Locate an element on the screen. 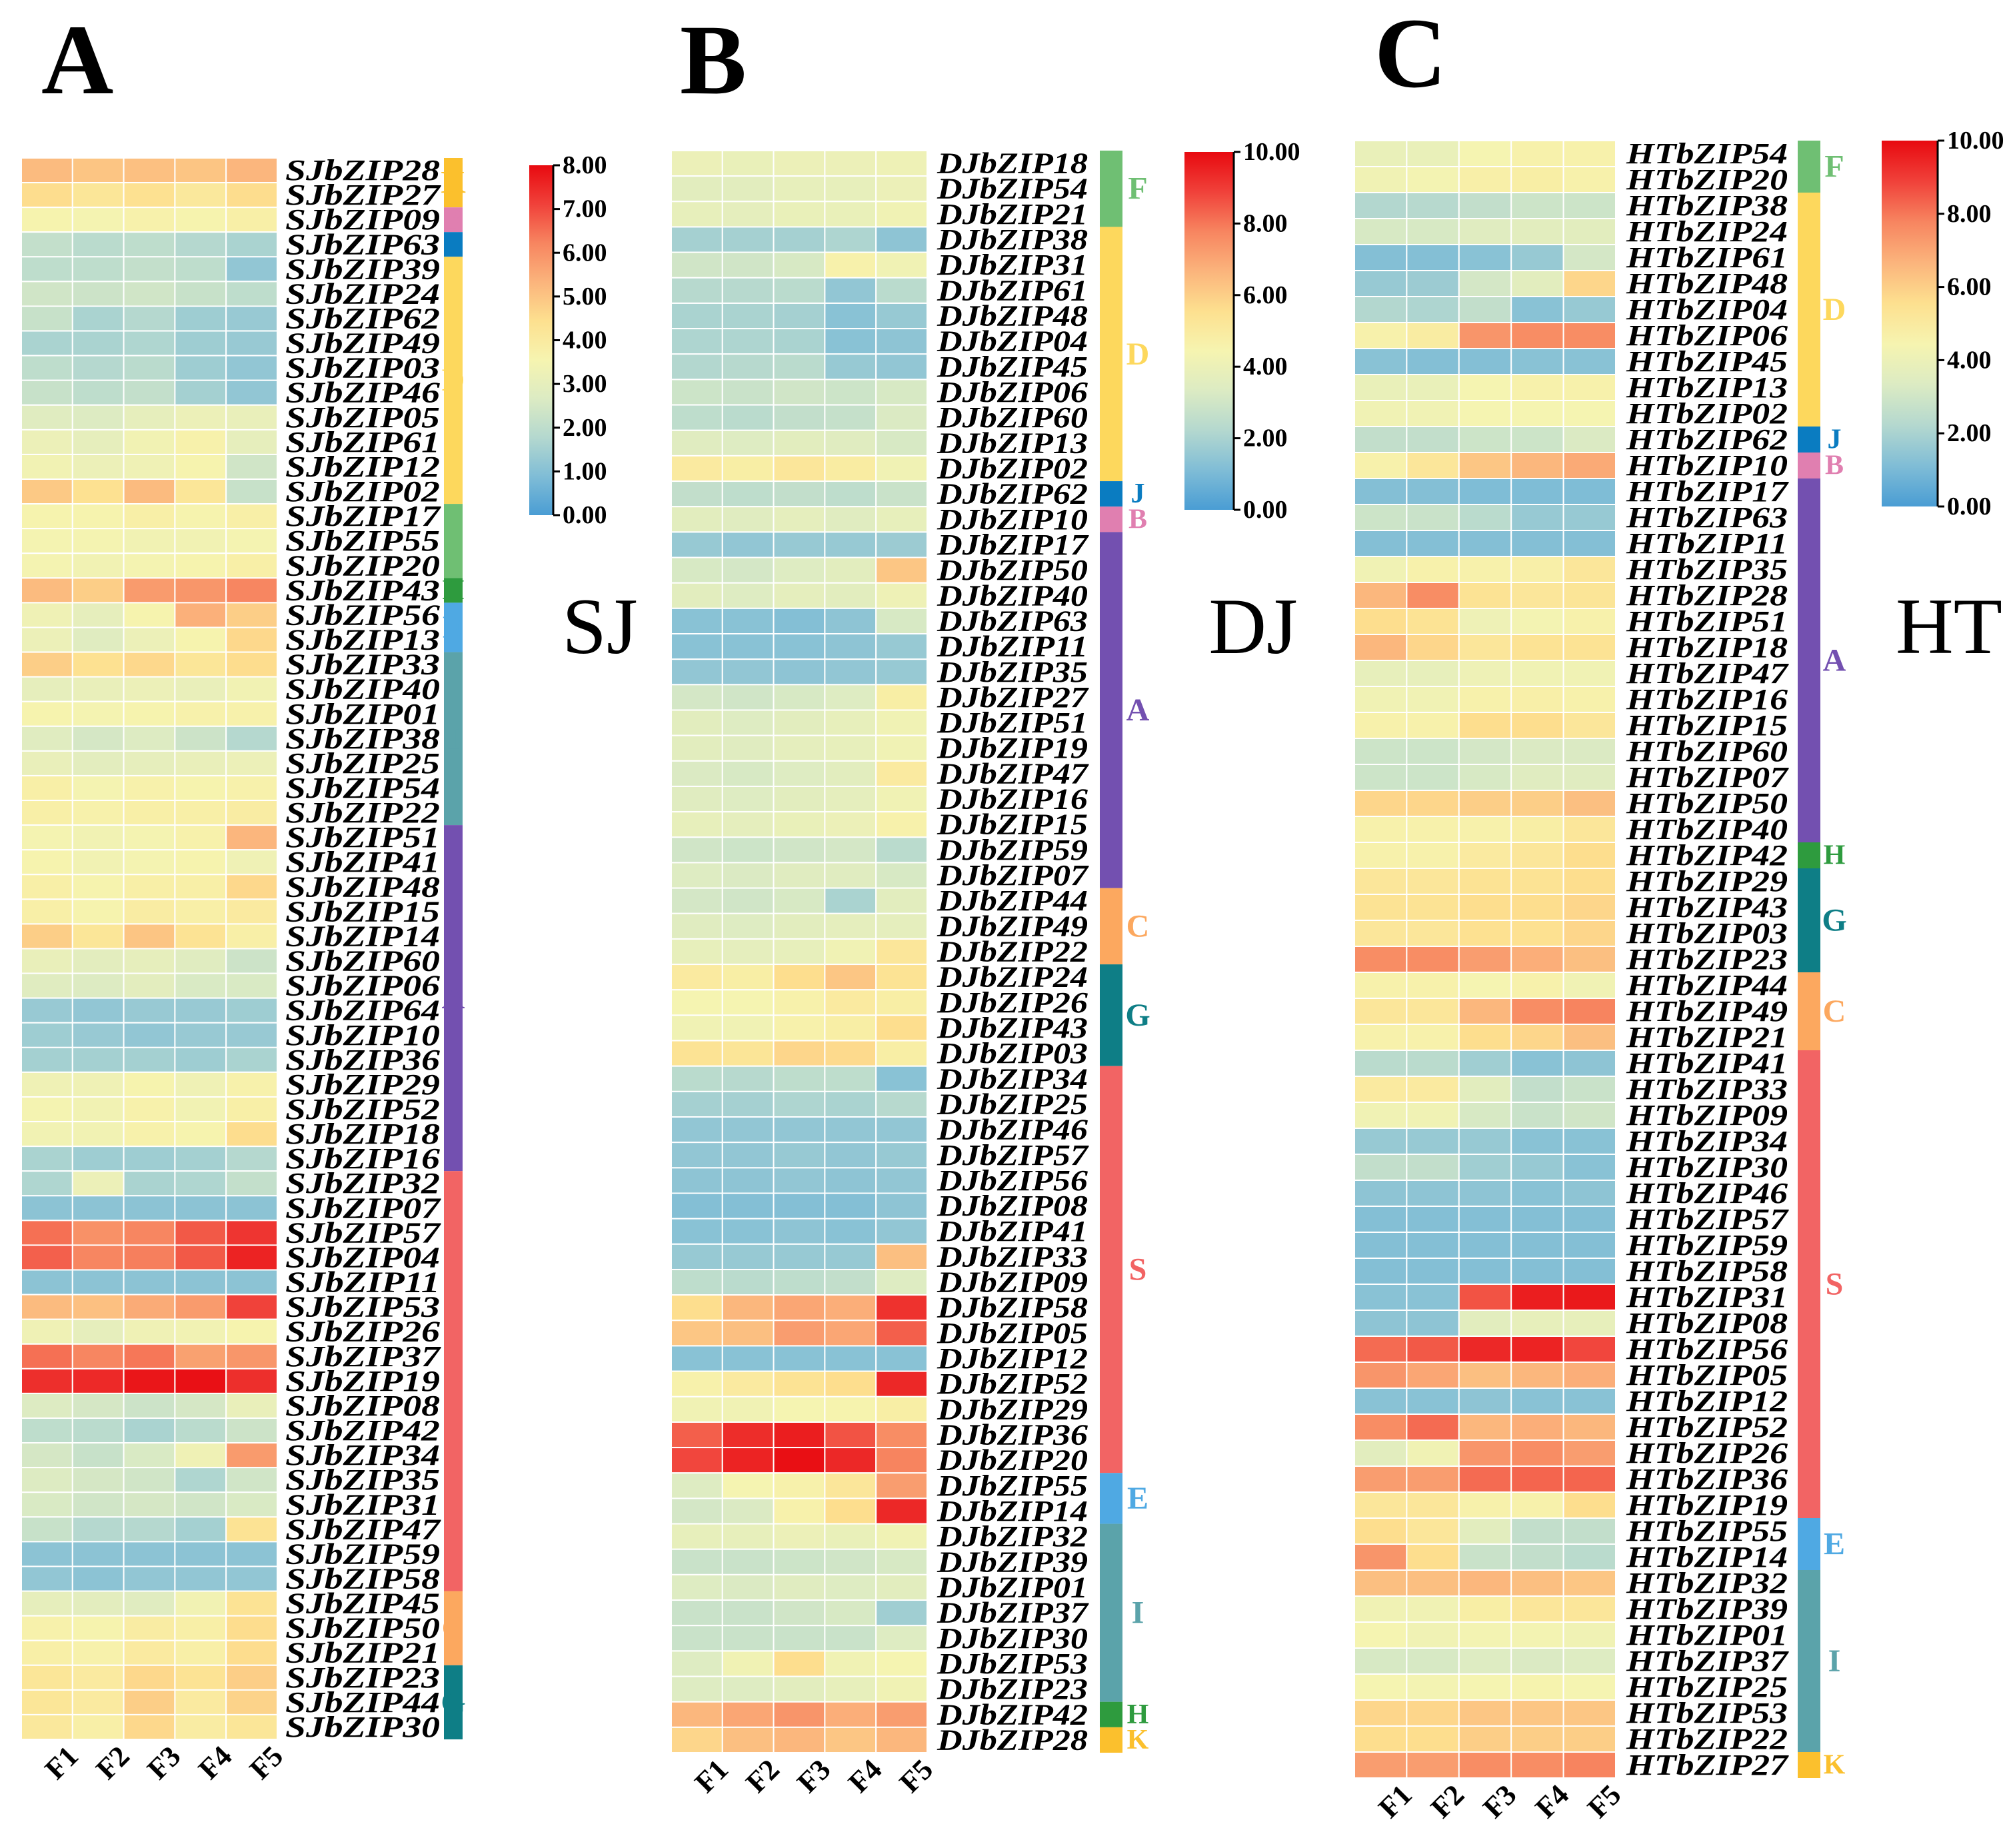 The width and height of the screenshot is (2013, 1848). colorbar-tick-label: 2.00 is located at coordinates (1969, 433).